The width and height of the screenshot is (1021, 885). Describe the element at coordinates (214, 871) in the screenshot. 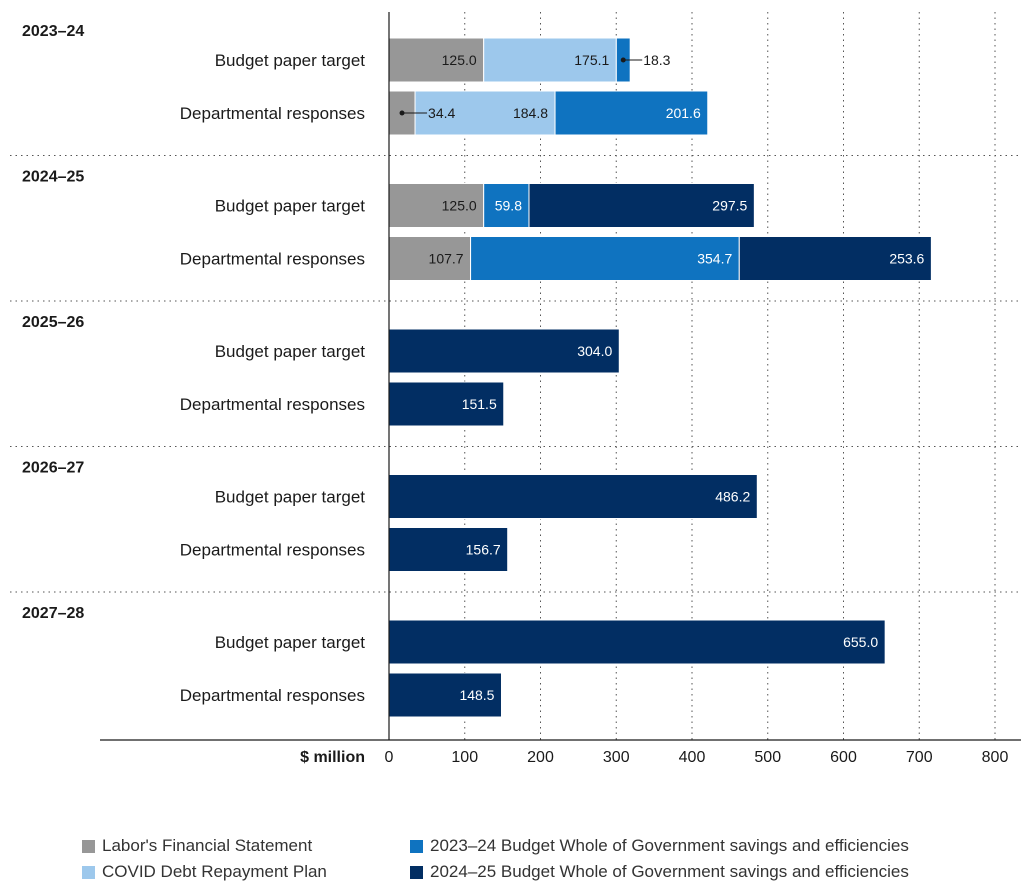

I see `legend-label: COVID Debt Repayment Plan` at that location.